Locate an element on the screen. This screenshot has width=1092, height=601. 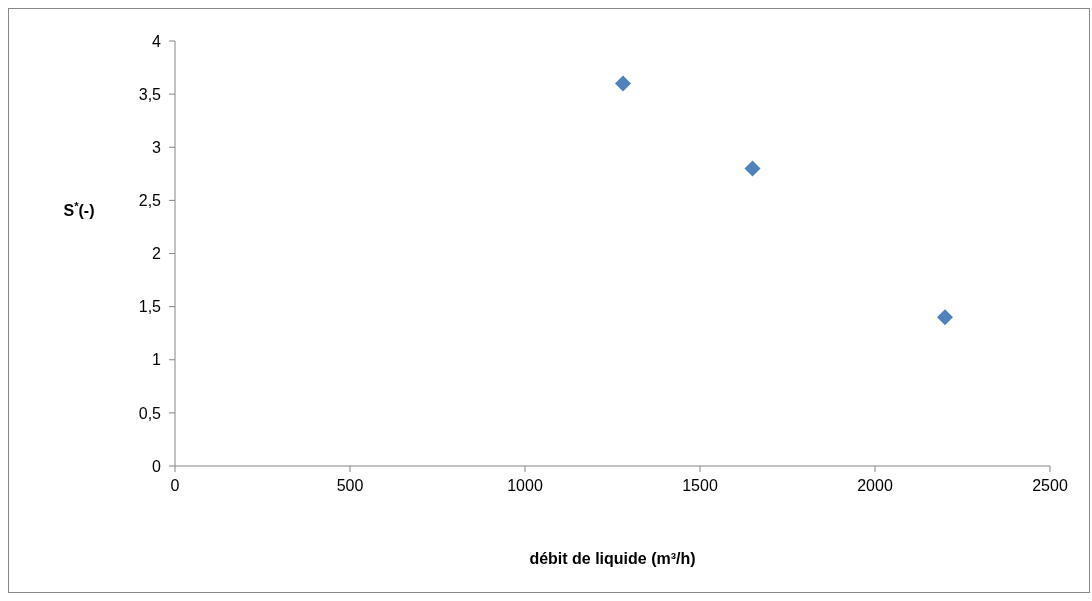
y-tick-label: 2 is located at coordinates (157, 254).